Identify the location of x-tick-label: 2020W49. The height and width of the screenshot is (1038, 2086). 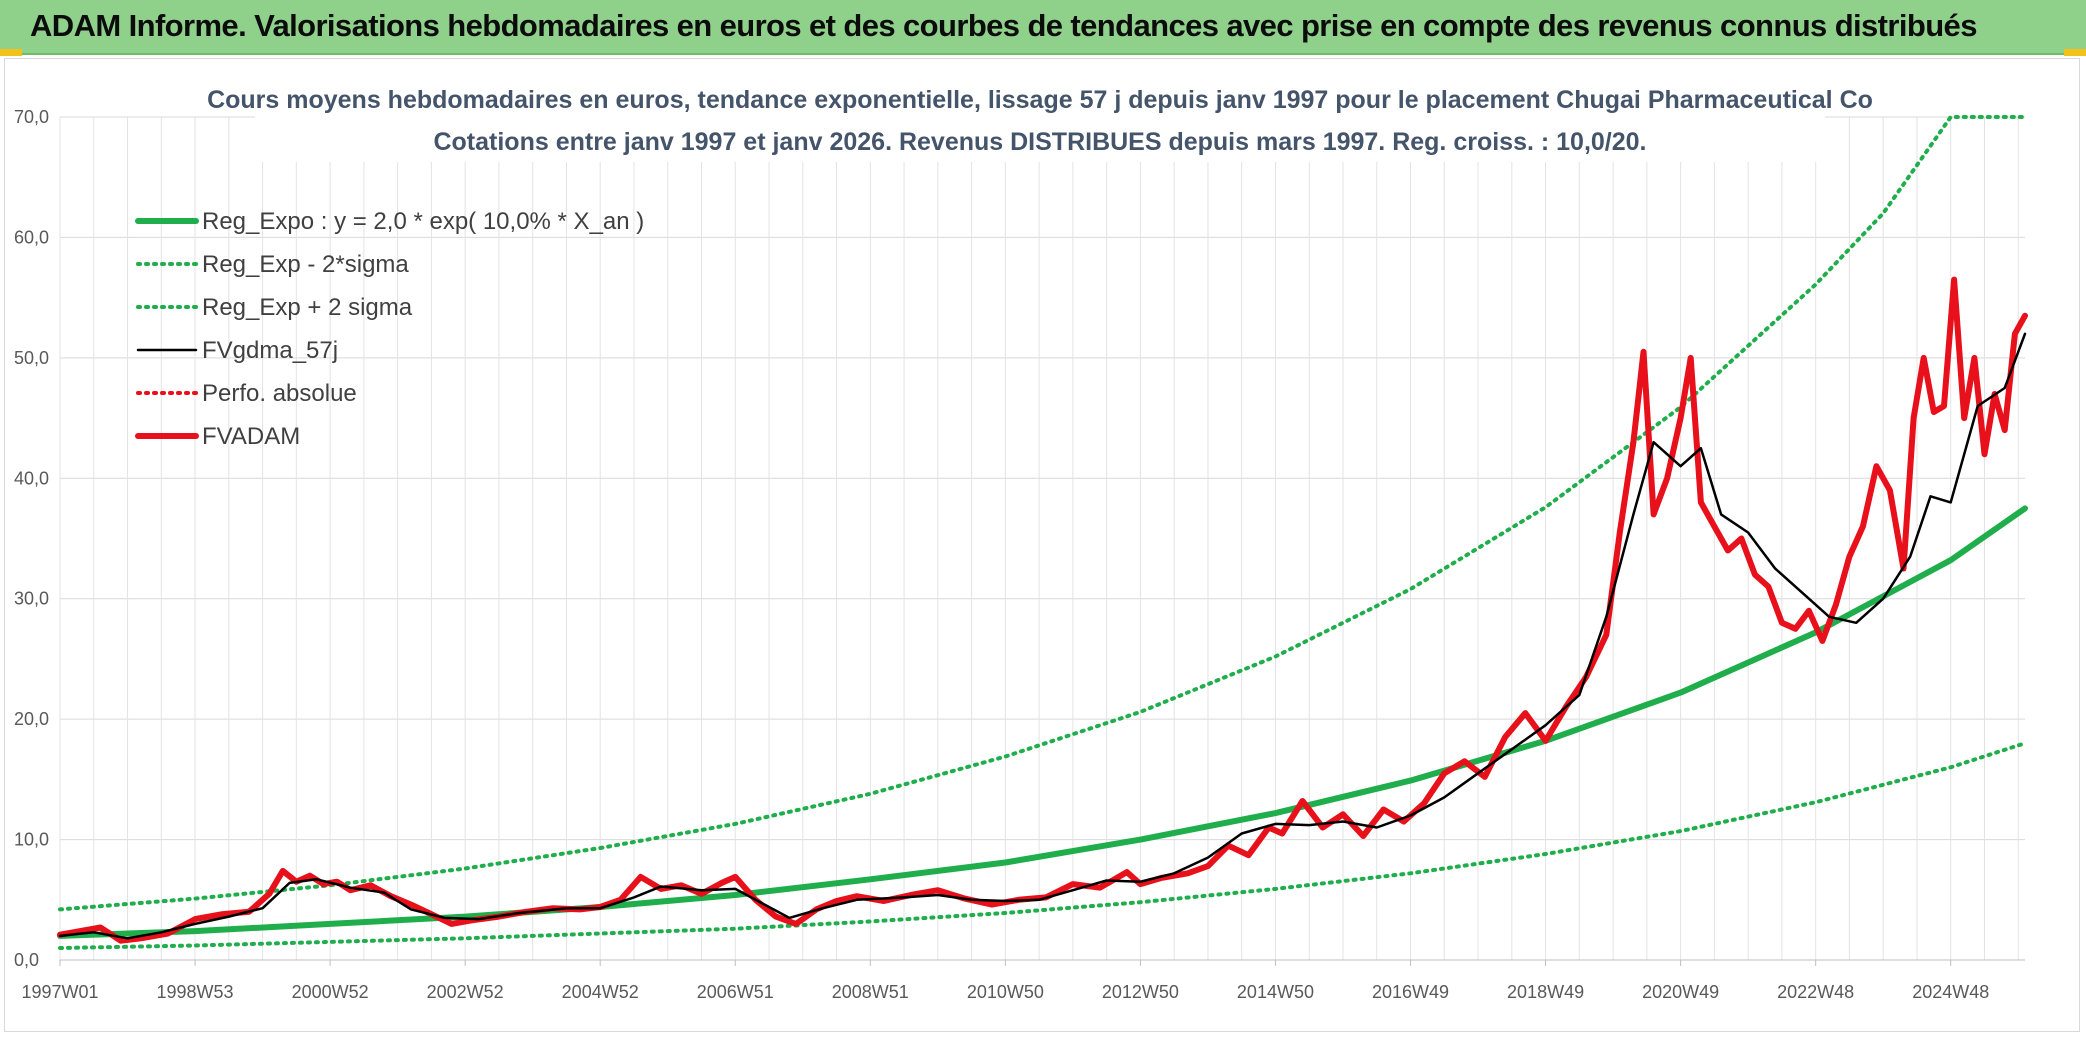
(1680, 992).